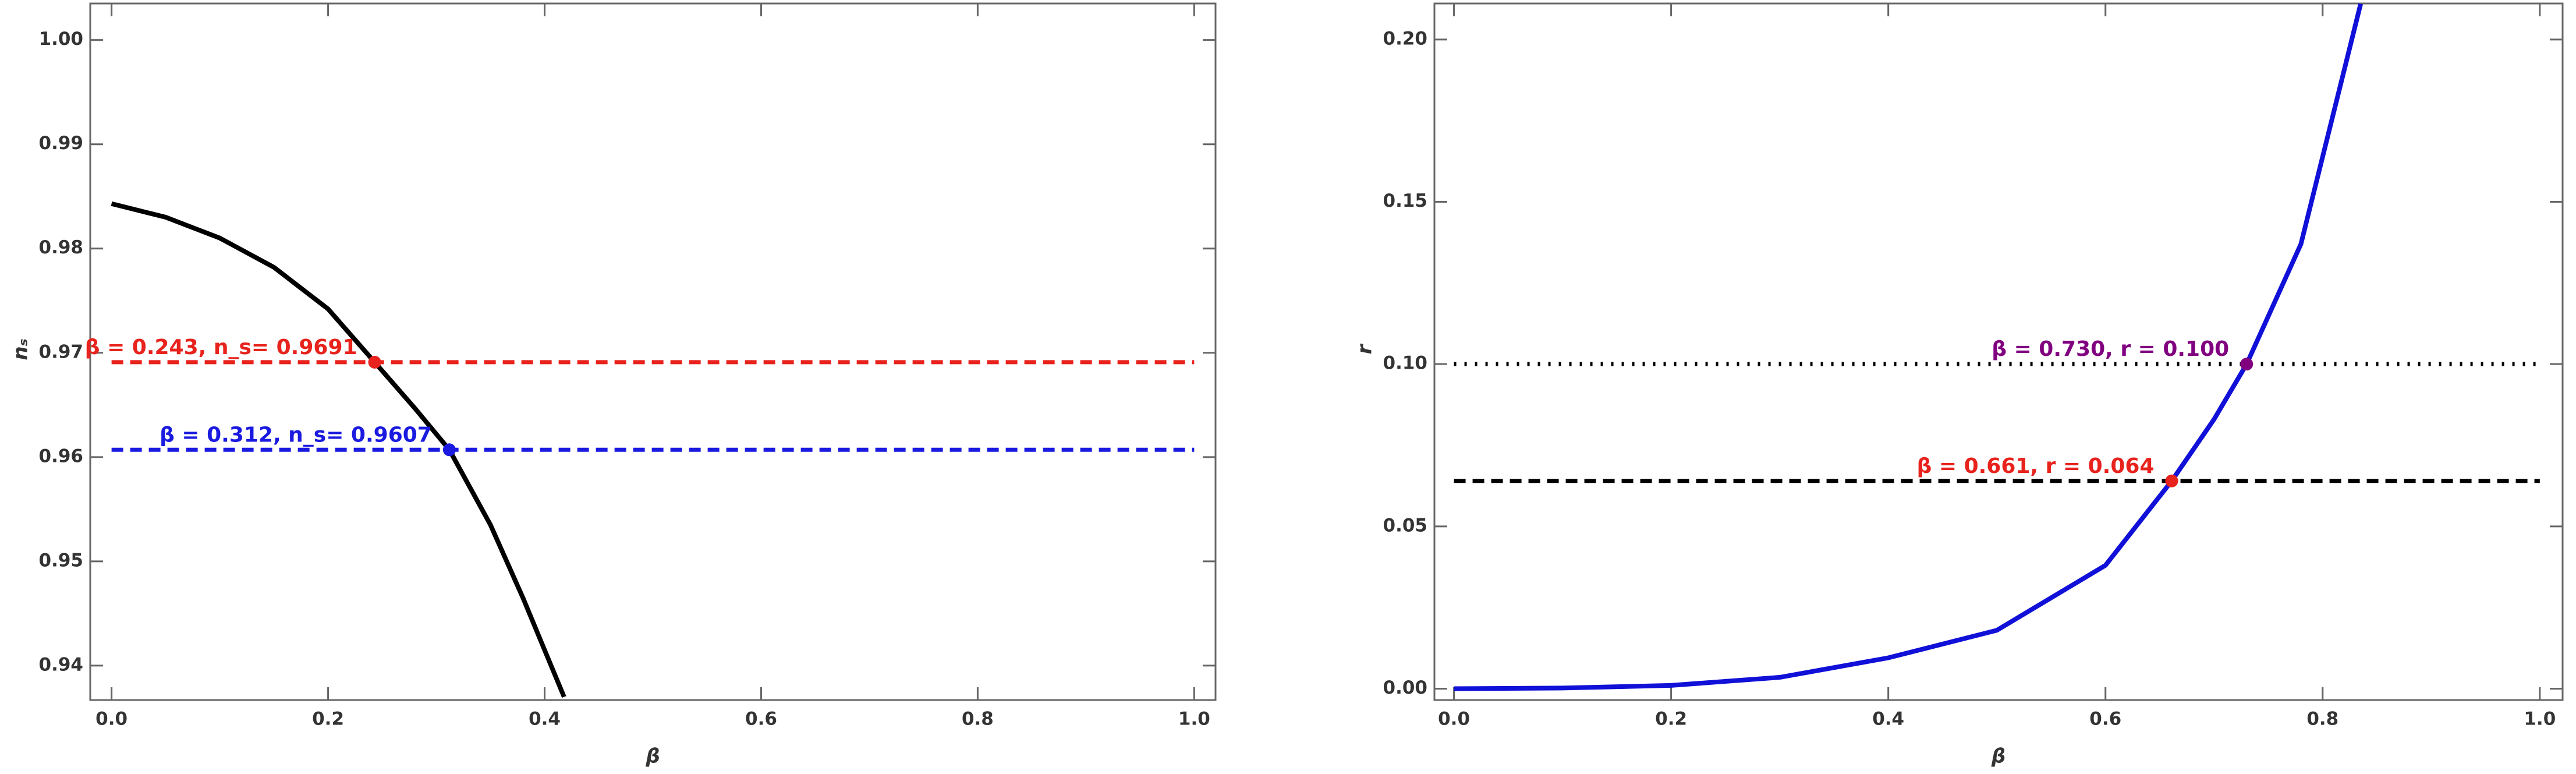 The height and width of the screenshot is (774, 2576). What do you see at coordinates (61, 351) in the screenshot?
I see `y-tick-label: 0.97` at bounding box center [61, 351].